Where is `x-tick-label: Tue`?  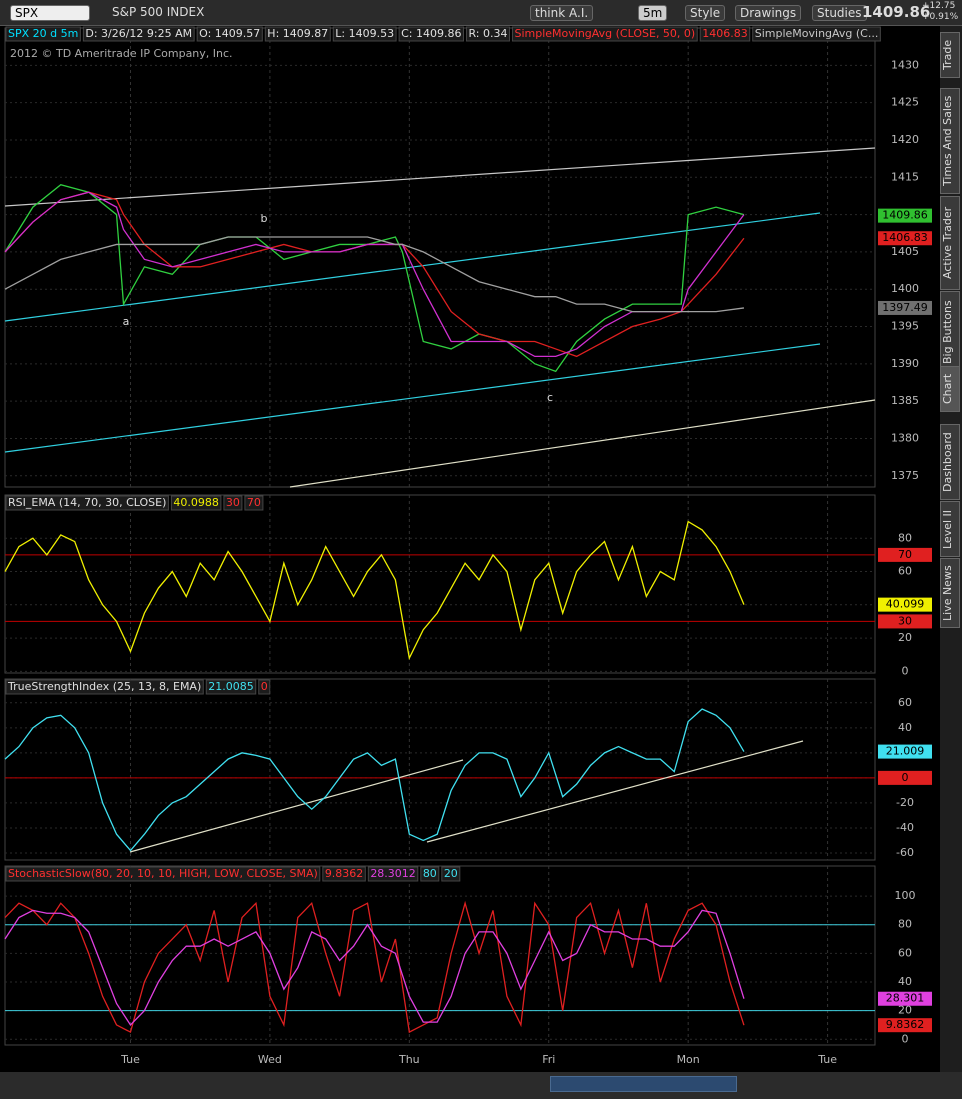
x-tick-label: Tue is located at coordinates (827, 1059).